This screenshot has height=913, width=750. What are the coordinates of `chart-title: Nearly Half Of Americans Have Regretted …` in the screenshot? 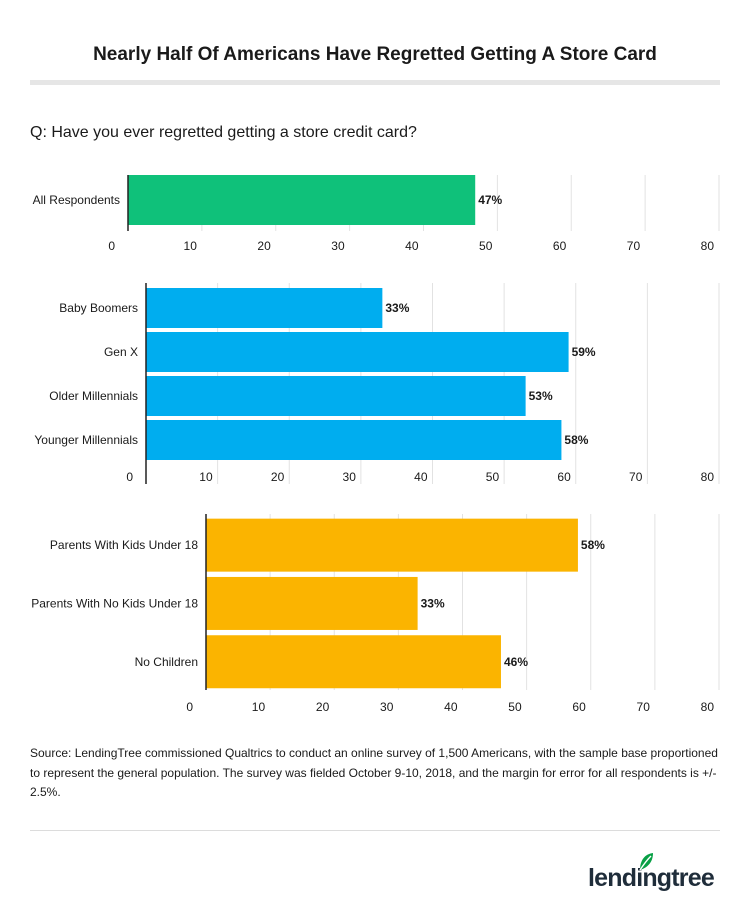 It's located at (375, 54).